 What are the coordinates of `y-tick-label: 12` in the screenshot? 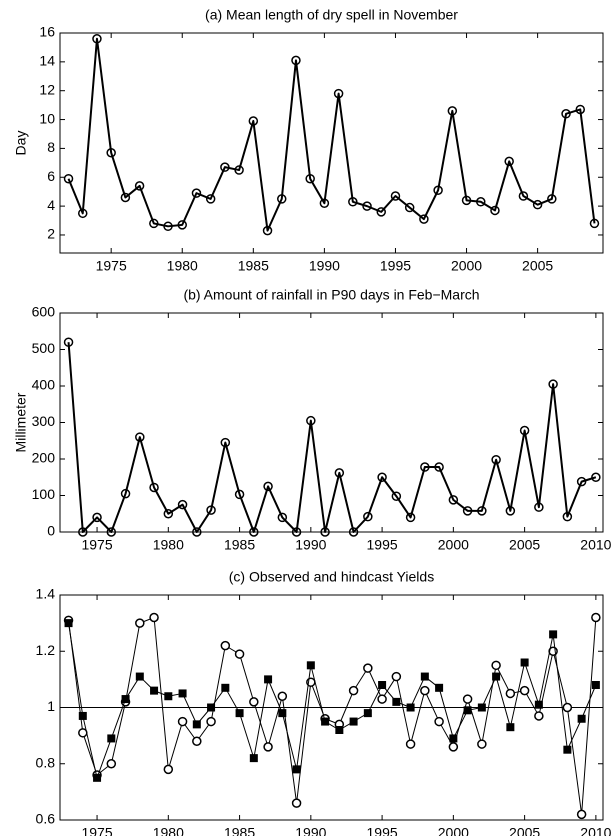 It's located at (47, 89).